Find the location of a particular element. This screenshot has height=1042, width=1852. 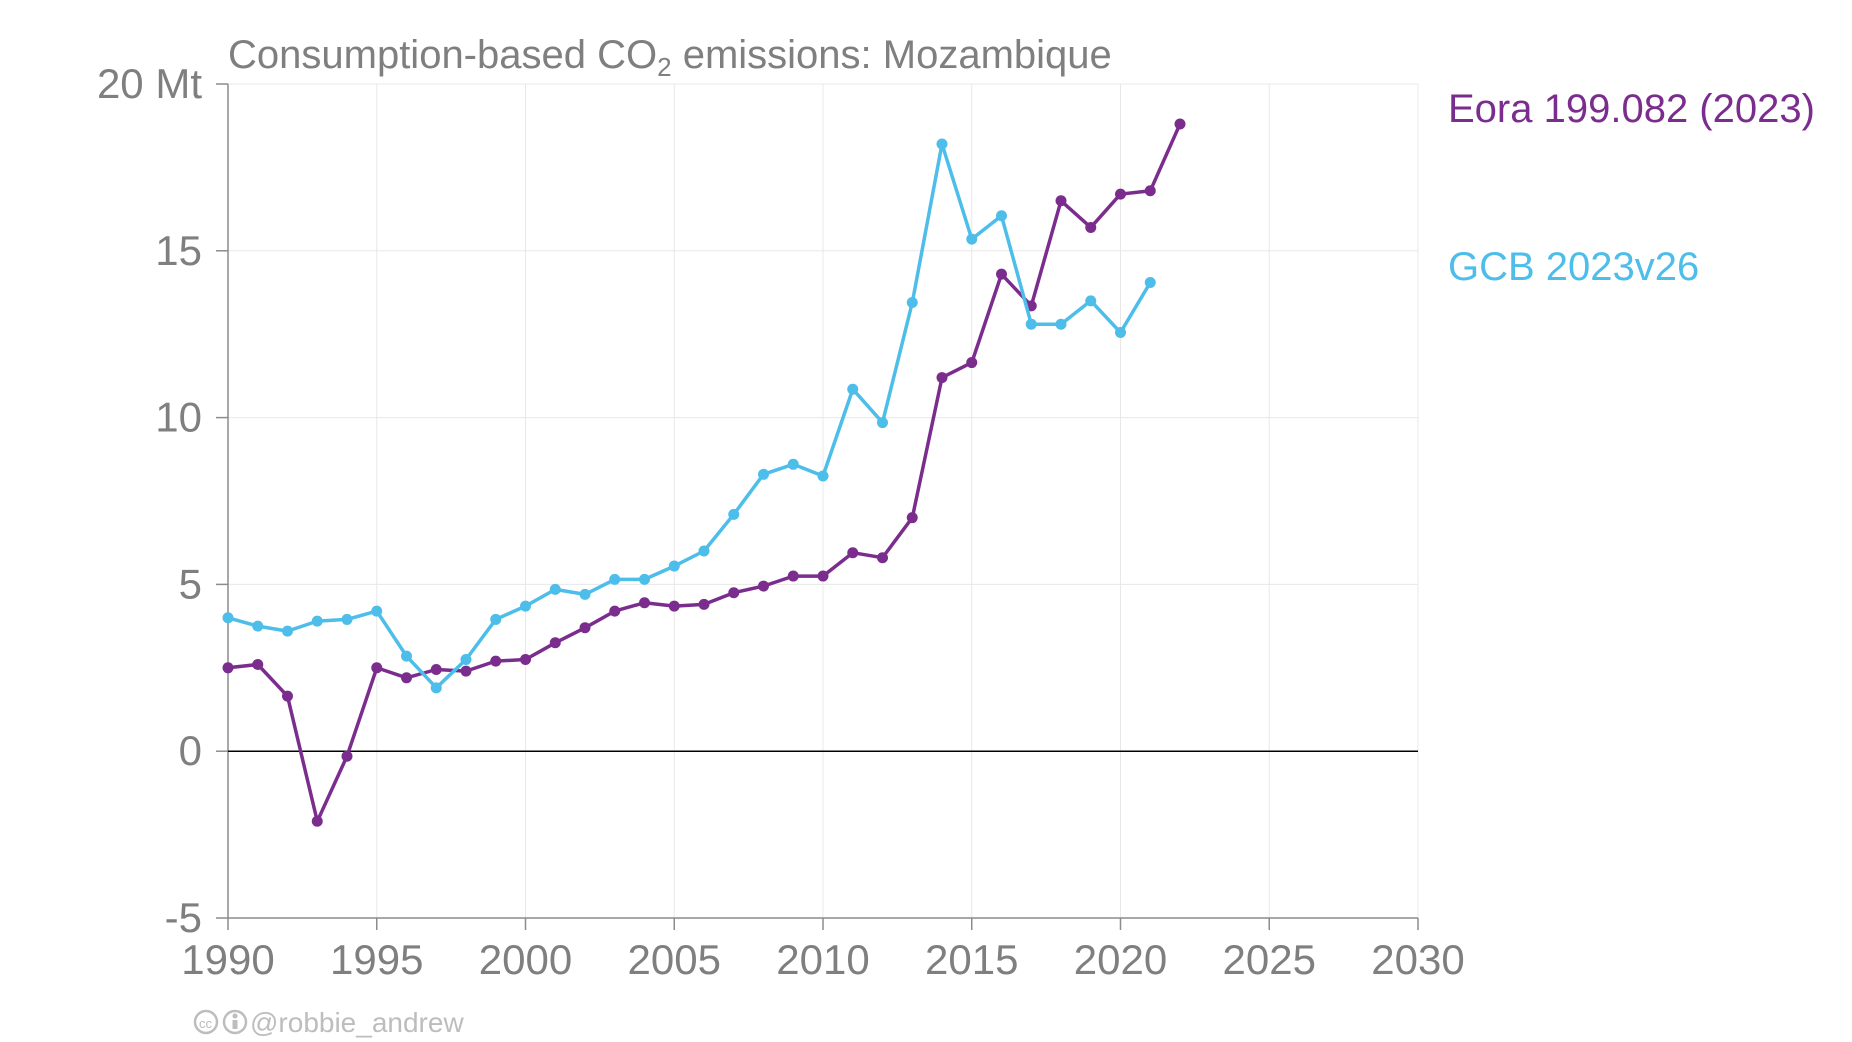

y-tick-label--5: -5 is located at coordinates (183, 917).